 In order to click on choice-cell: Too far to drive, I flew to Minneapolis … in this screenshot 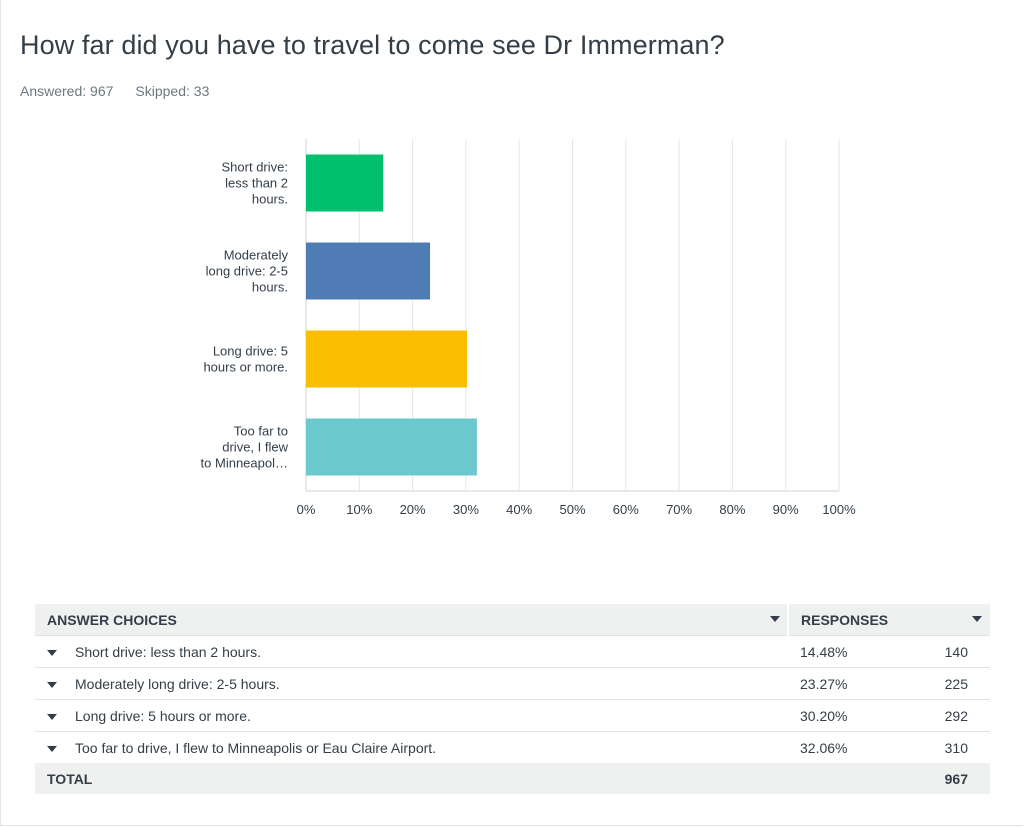, I will do `click(411, 747)`.